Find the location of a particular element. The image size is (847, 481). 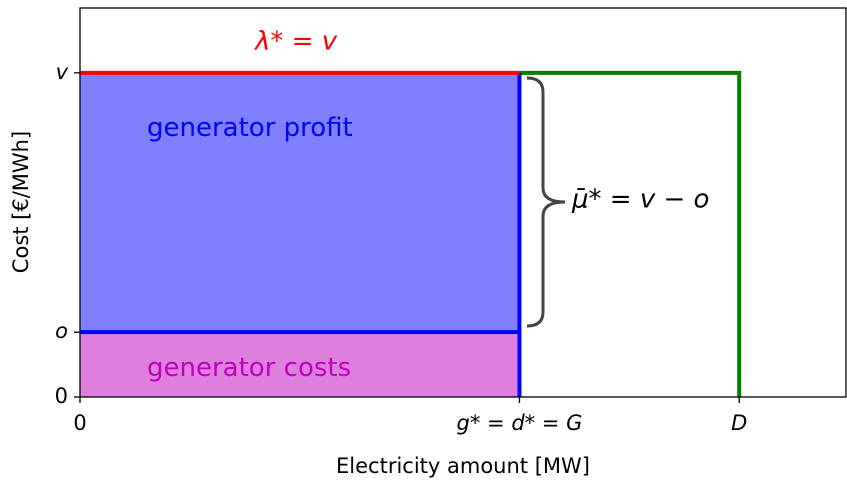

y-axis-label: Cost [€/MWh] is located at coordinates (21, 202).